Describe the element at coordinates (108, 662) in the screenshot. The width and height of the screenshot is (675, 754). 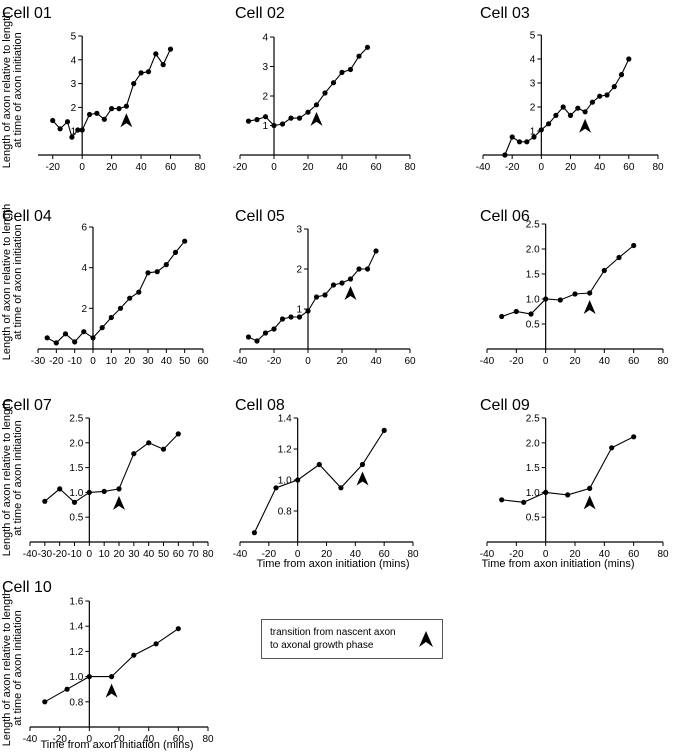
I see `chart-cell-10: Cell 10 -40 -20 0 20 40 60 80 0.8 1.0 1.2 1.4 1.6` at that location.